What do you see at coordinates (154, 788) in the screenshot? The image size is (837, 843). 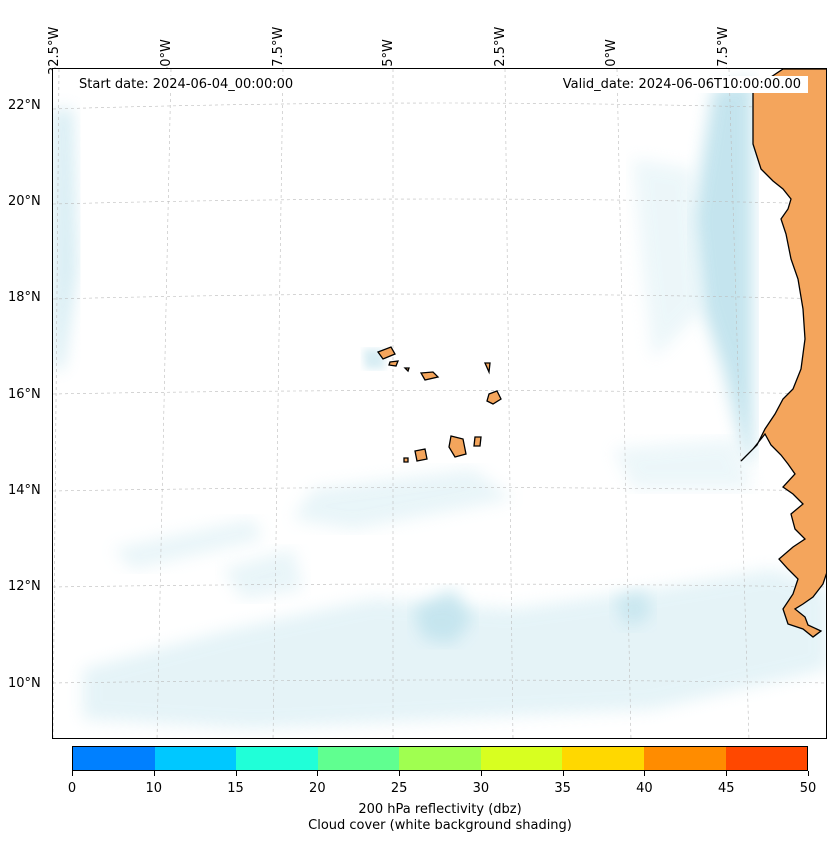 I see `colorbar-tick-label: 10` at bounding box center [154, 788].